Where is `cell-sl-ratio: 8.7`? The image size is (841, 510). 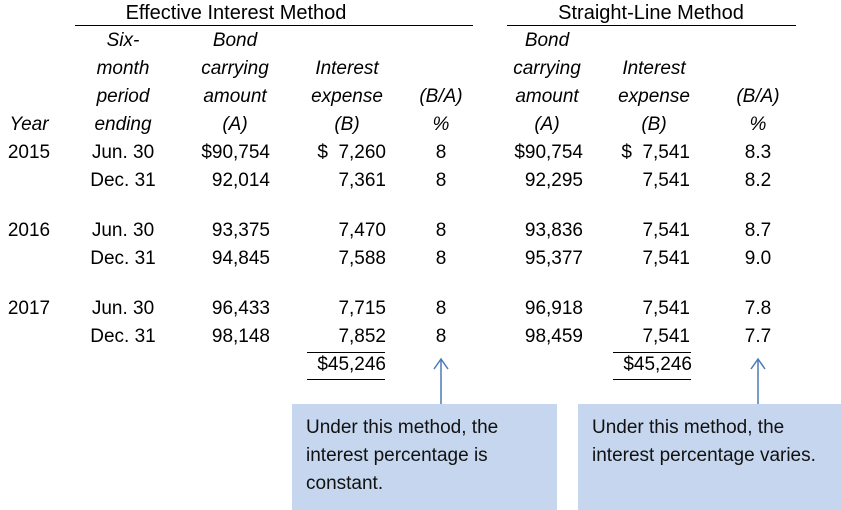 cell-sl-ratio: 8.7 is located at coordinates (758, 230).